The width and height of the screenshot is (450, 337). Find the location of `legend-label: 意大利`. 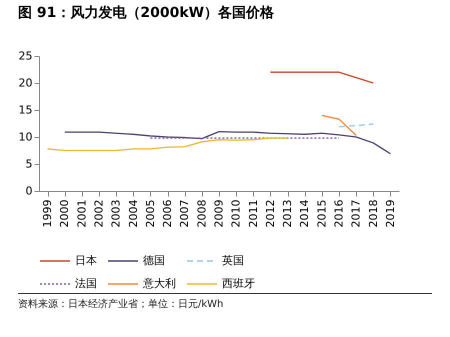

legend-label: 意大利 is located at coordinates (159, 283).